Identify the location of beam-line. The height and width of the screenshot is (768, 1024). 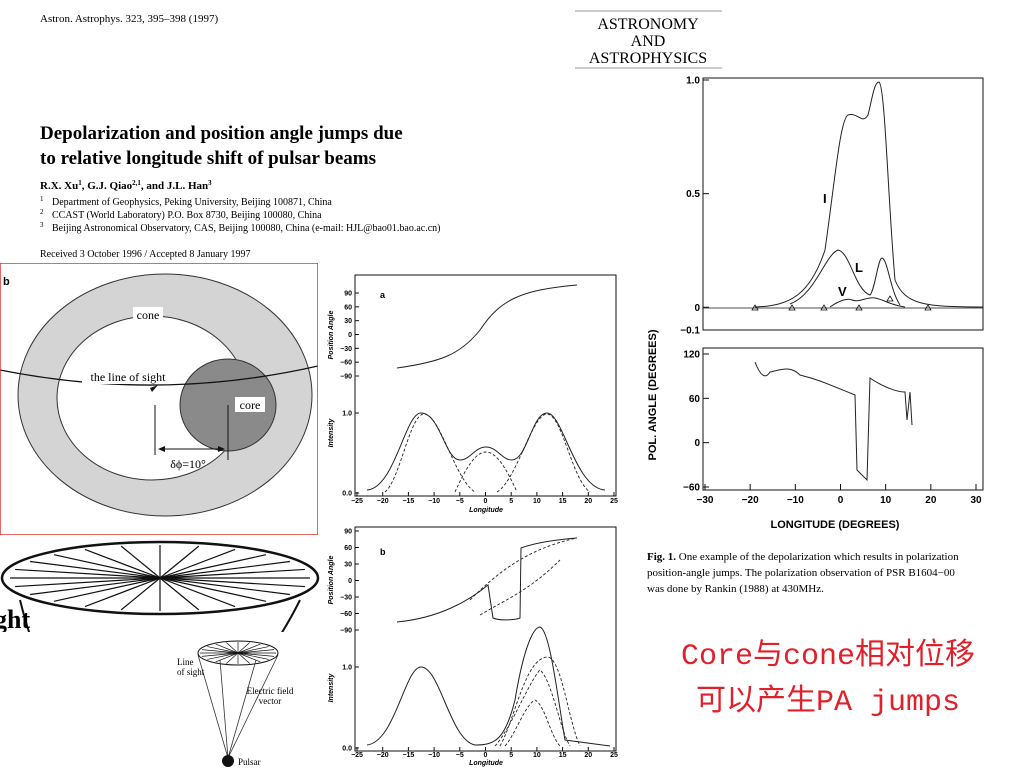
(238, 706).